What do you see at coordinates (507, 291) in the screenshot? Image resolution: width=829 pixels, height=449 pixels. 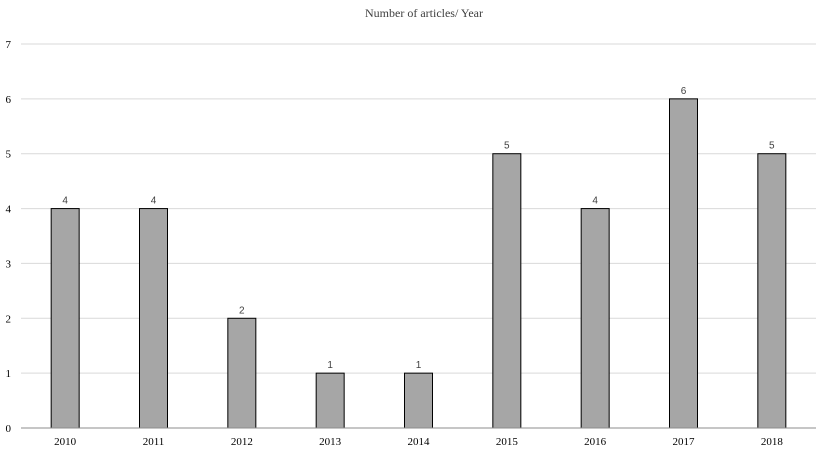 I see `bar-2015` at bounding box center [507, 291].